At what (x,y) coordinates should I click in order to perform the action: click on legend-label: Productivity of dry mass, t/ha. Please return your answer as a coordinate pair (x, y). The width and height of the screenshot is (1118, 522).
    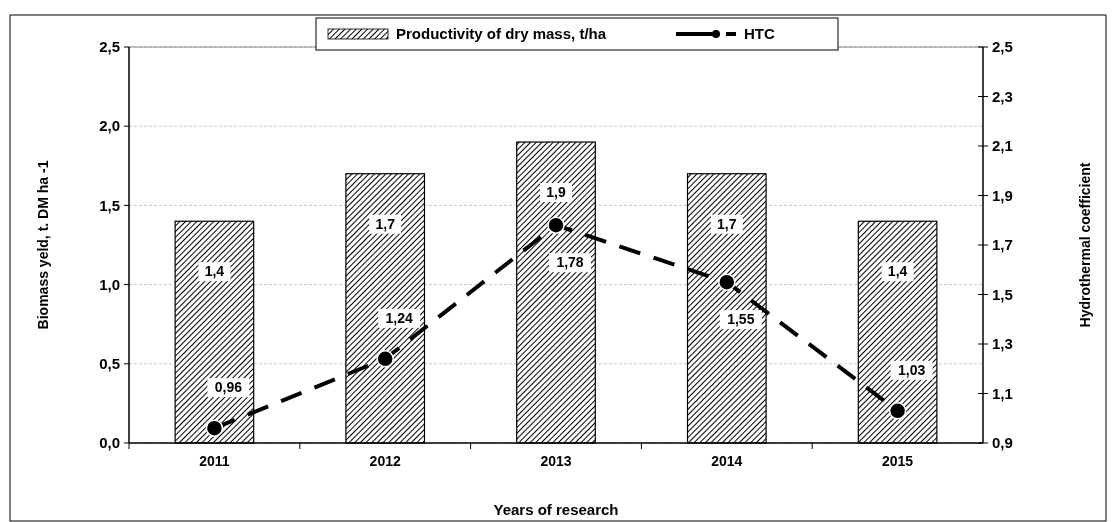
    Looking at the image, I should click on (501, 34).